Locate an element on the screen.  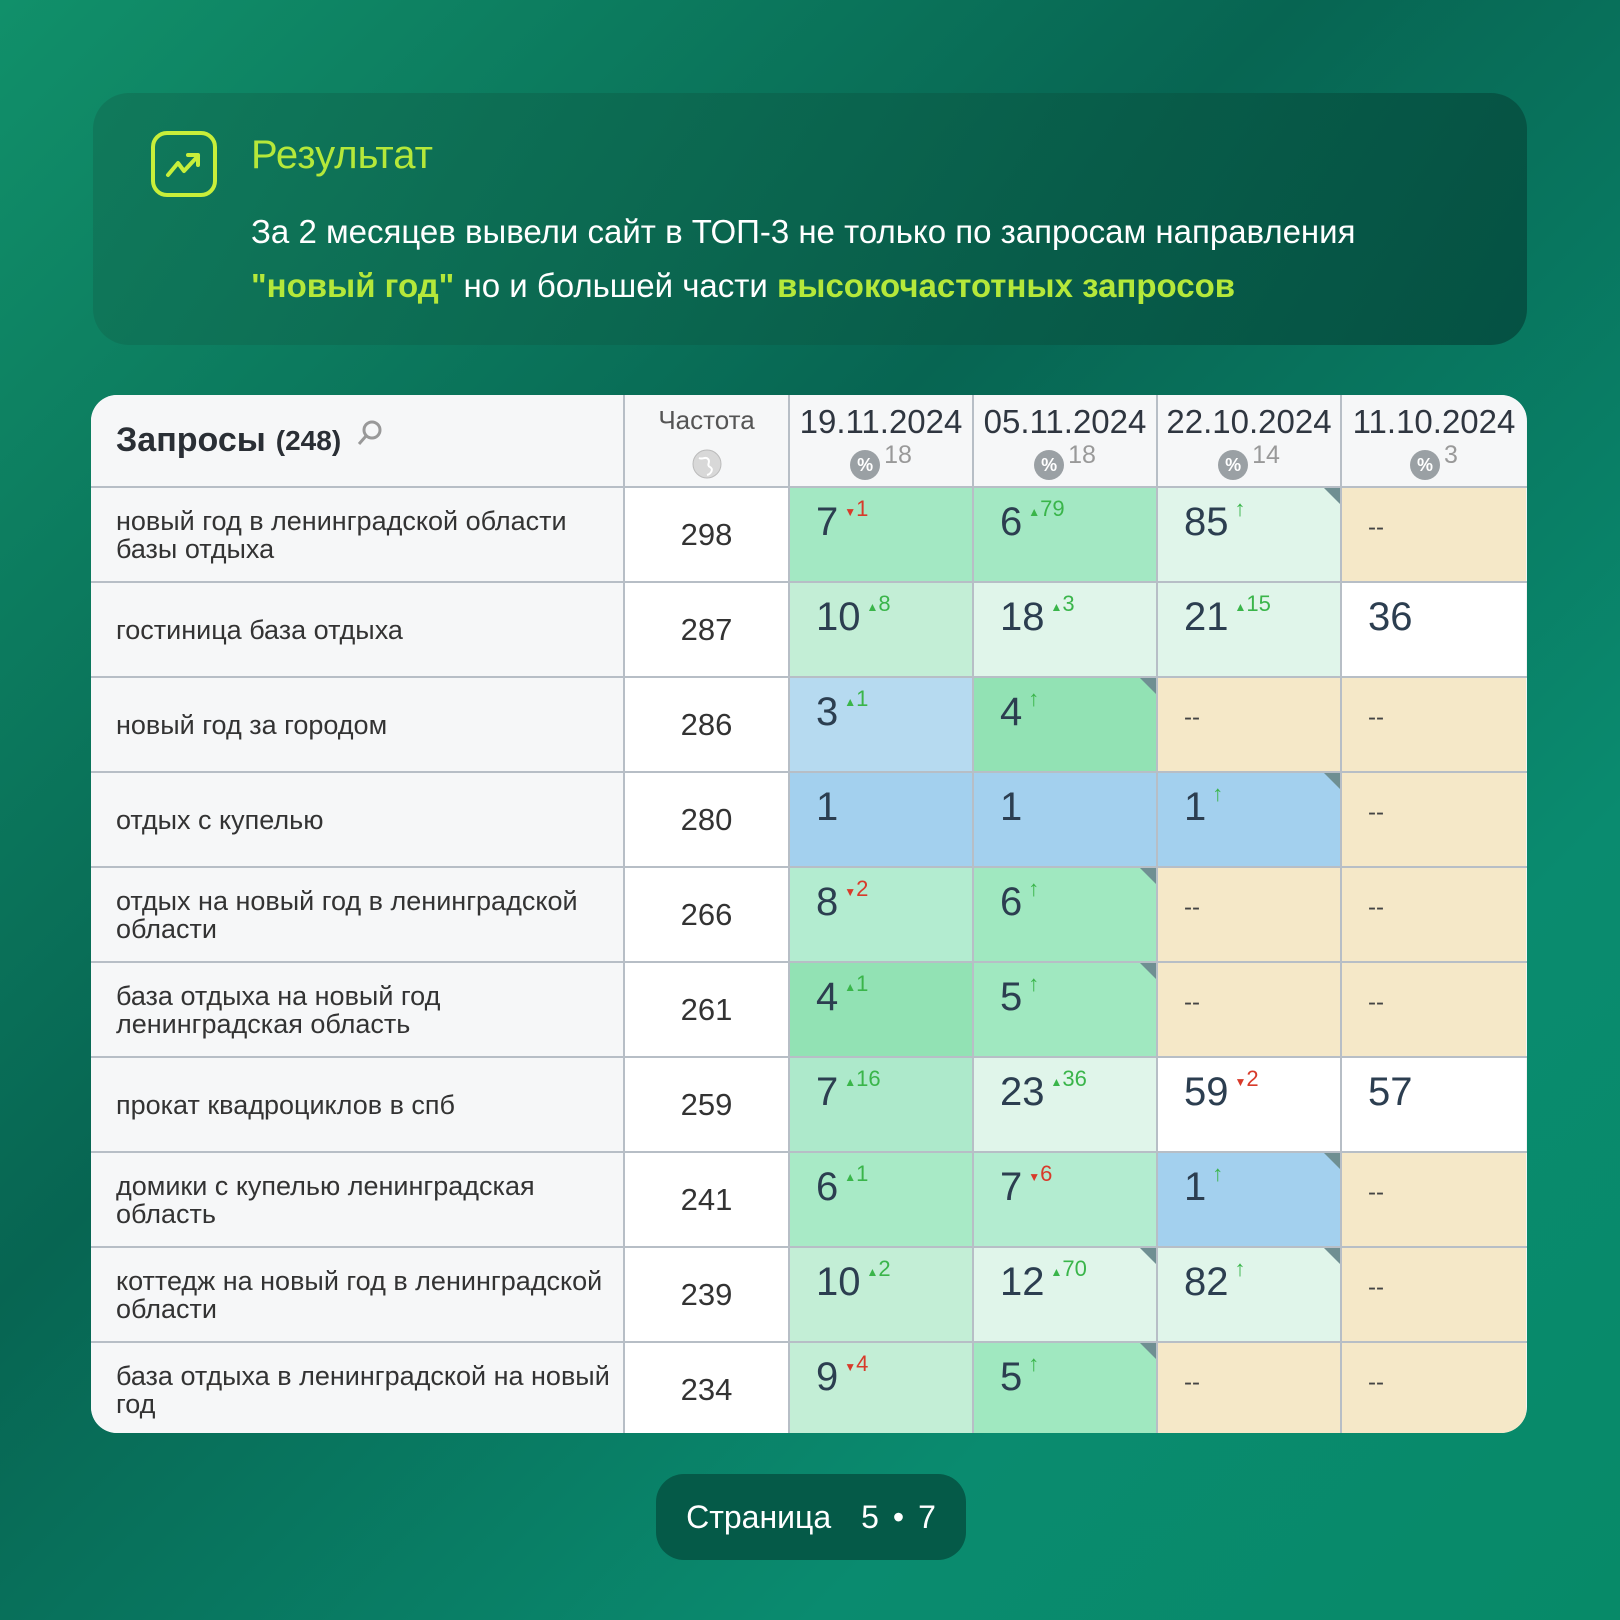
position-cell: 4 ▲1 is located at coordinates (882, 1009).